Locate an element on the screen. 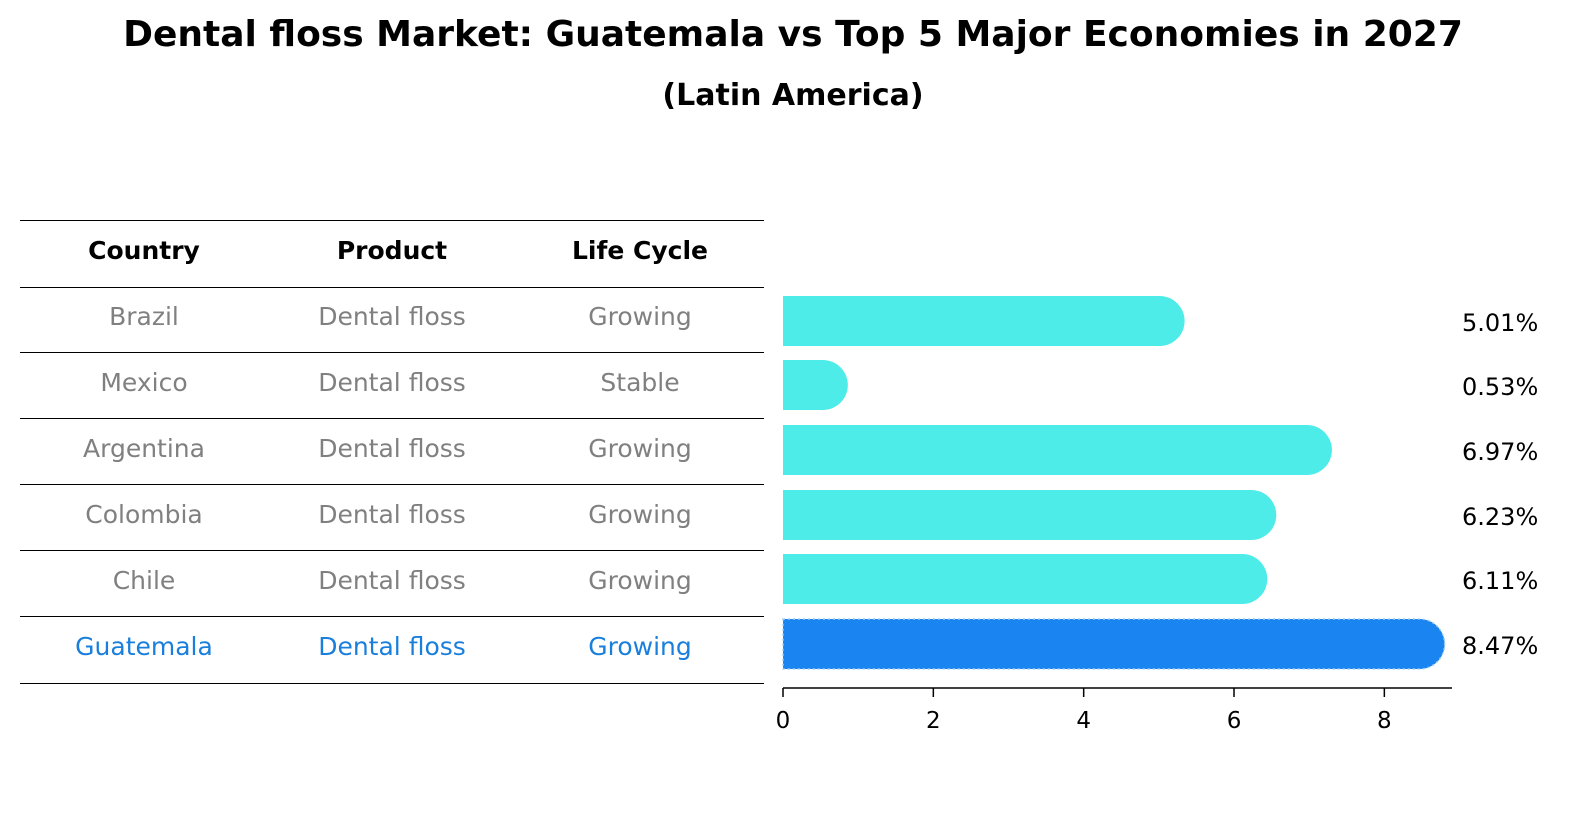  x-tick-label: 0 is located at coordinates (783, 721).